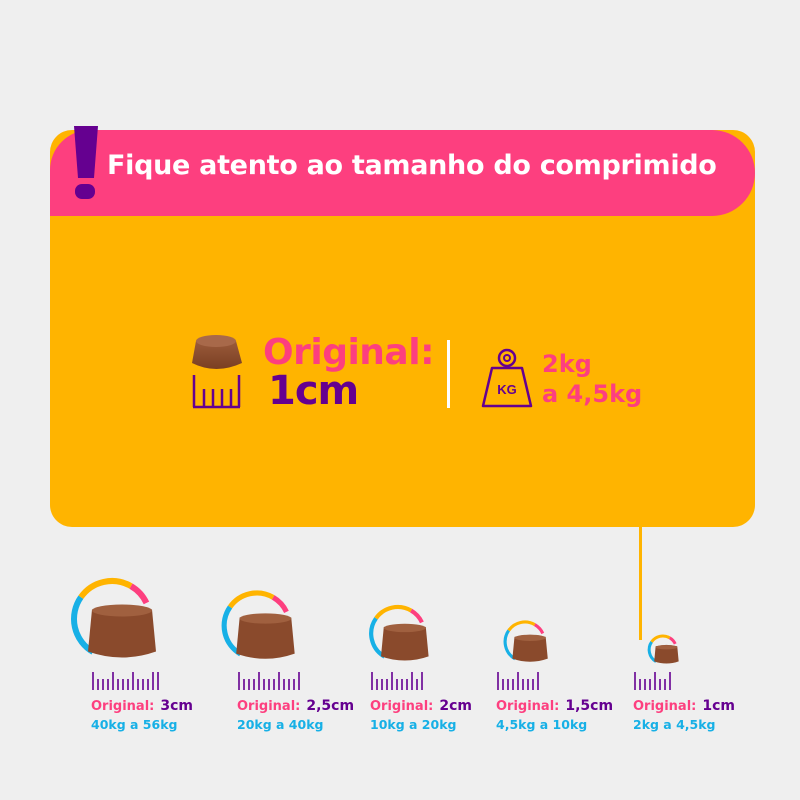 This screenshot has height=800, width=800. Describe the element at coordinates (134, 724) in the screenshot. I see `weight-range: 40kg a 56kg` at that location.